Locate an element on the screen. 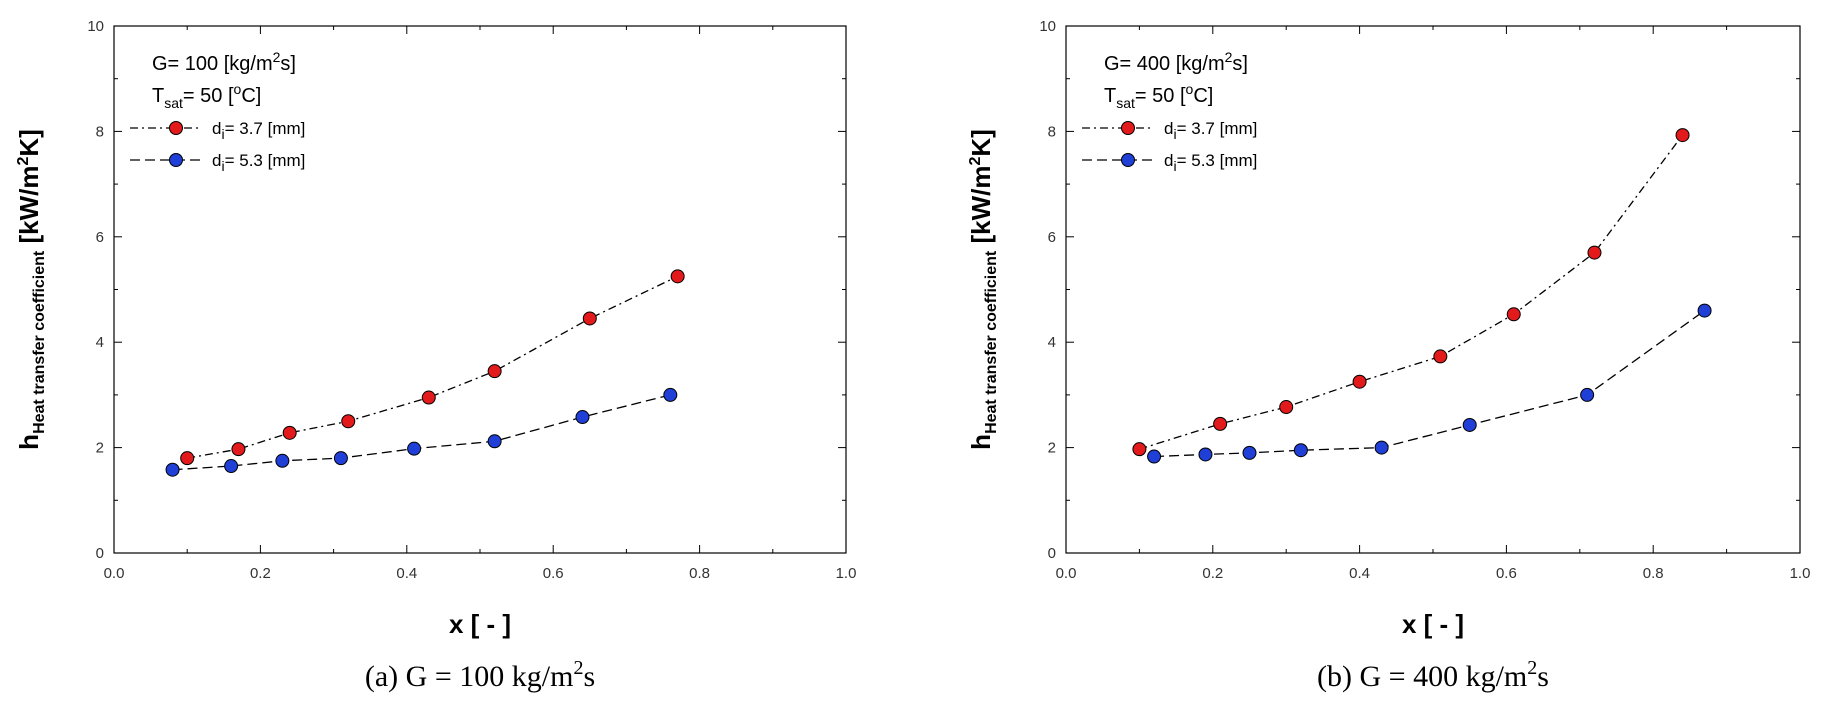  panel-caption: (b) G = 400 kg/m2s is located at coordinates (1433, 675).